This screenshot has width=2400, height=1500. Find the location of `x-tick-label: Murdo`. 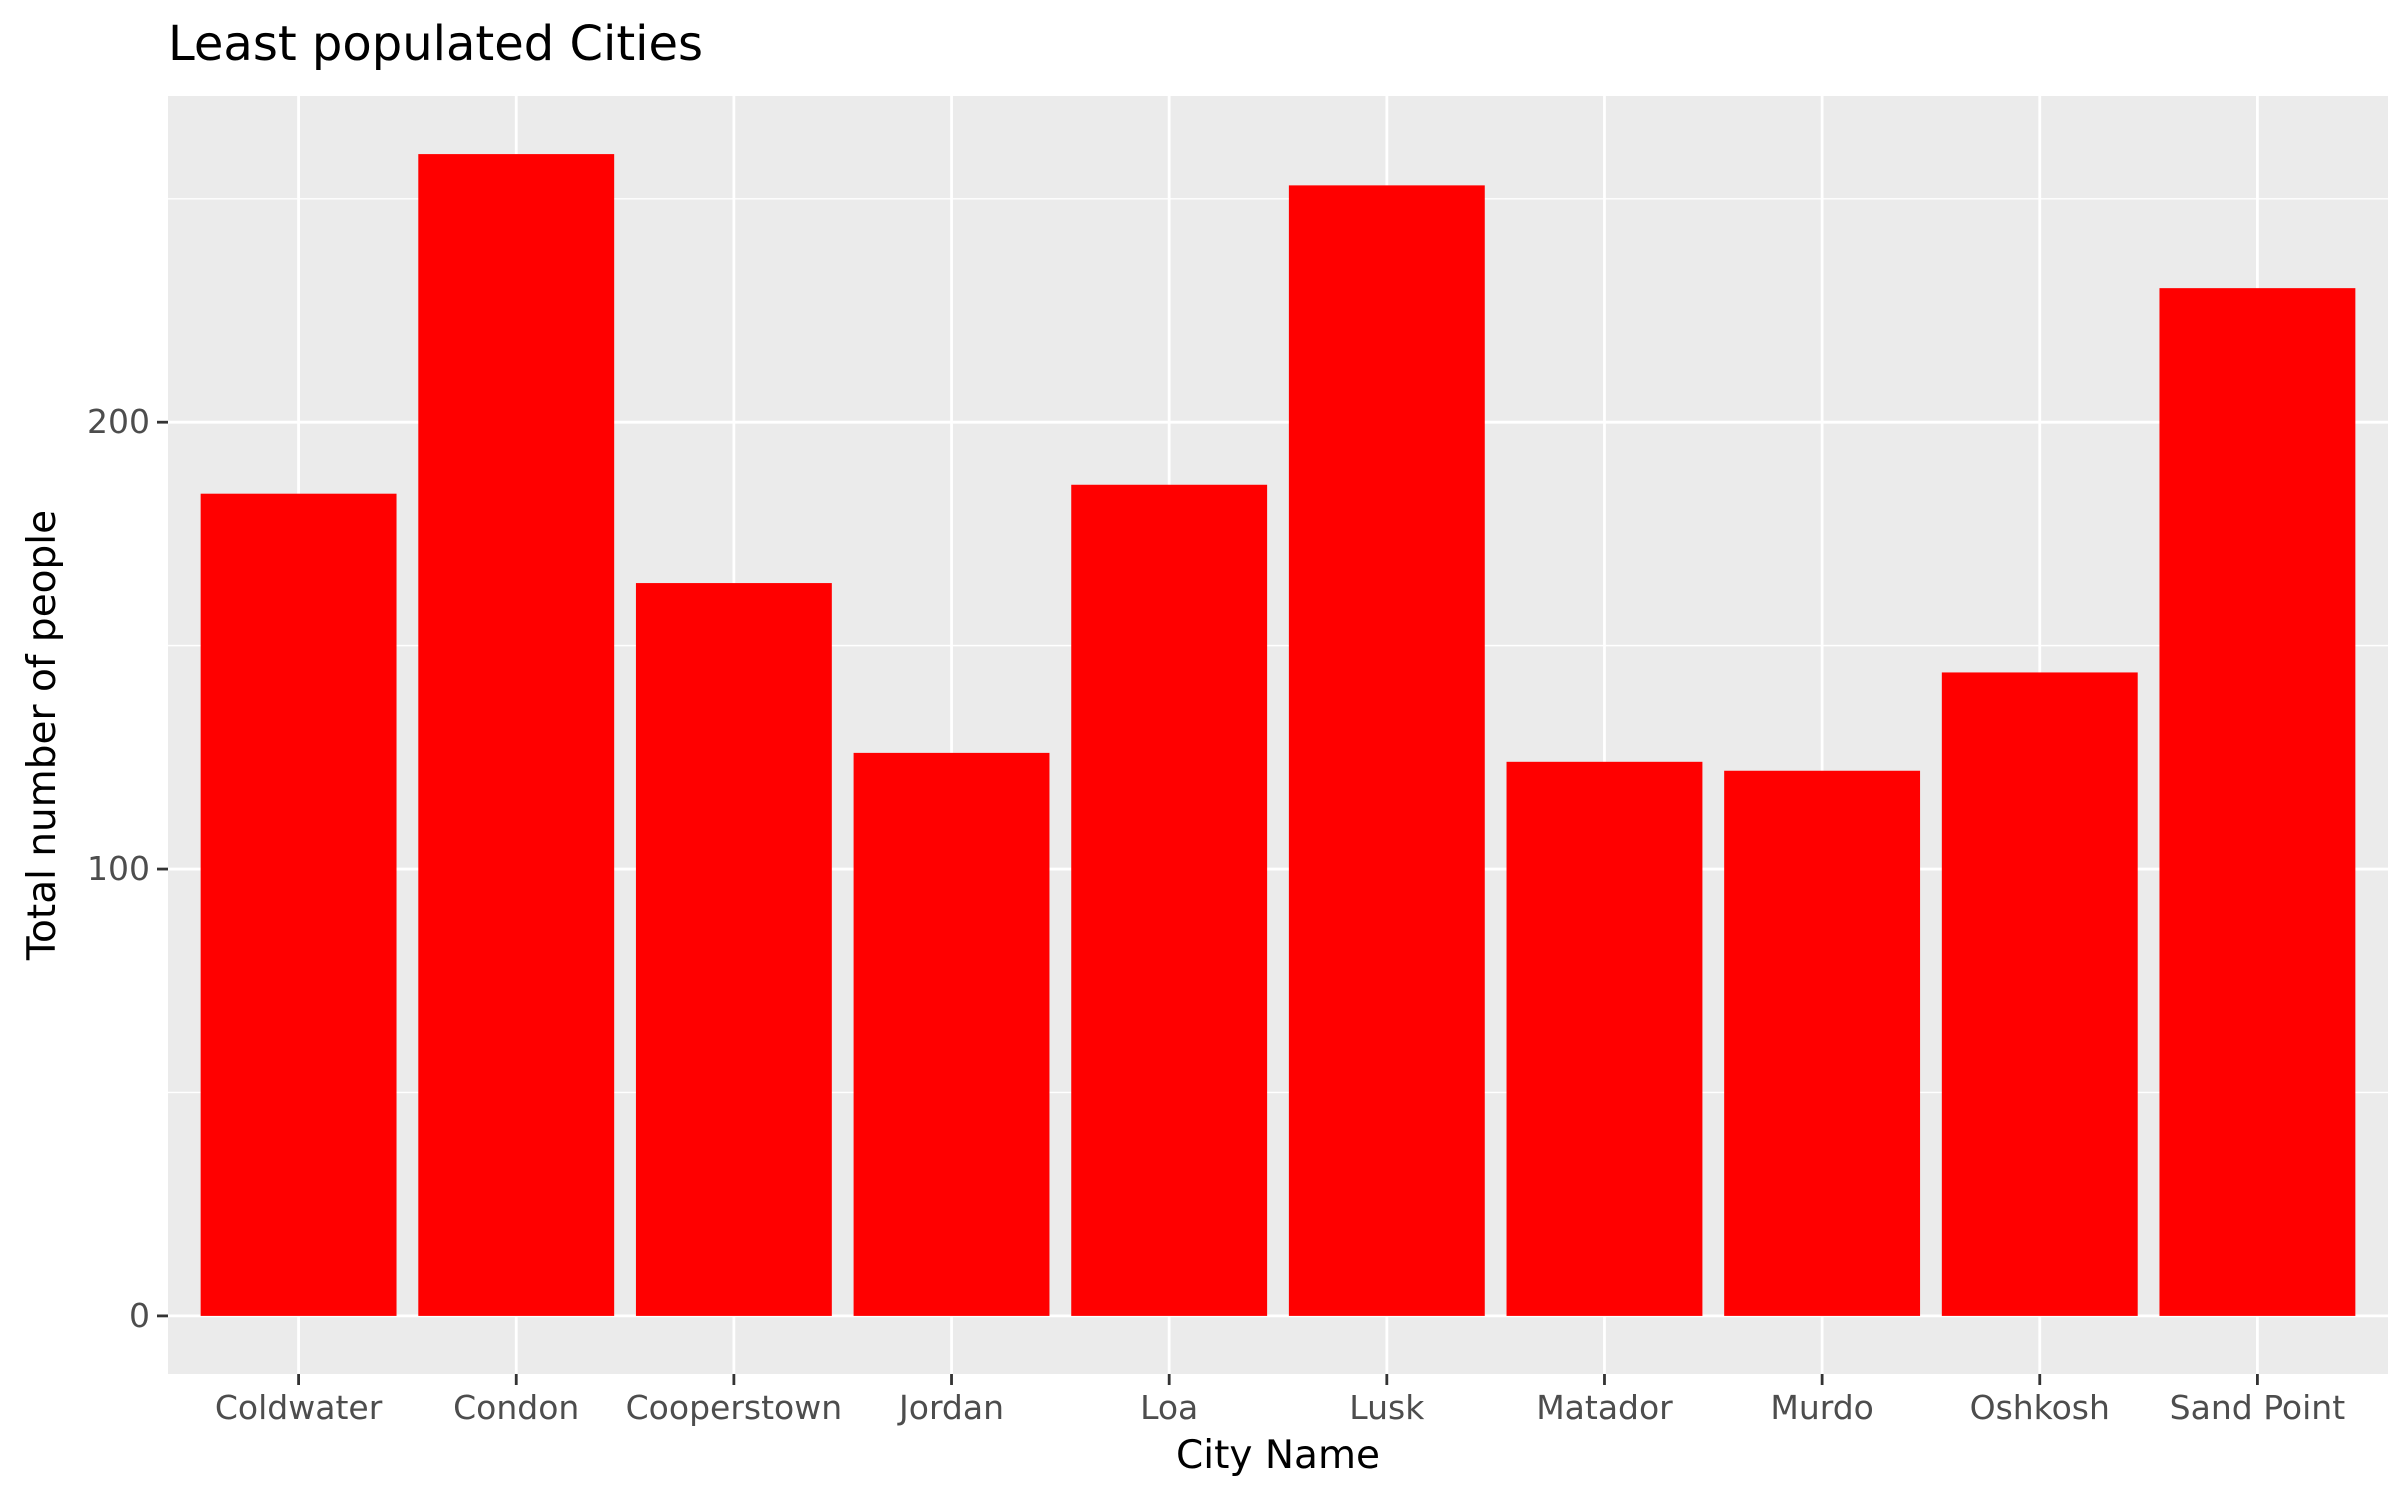

x-tick-label: Murdo is located at coordinates (1822, 1407).